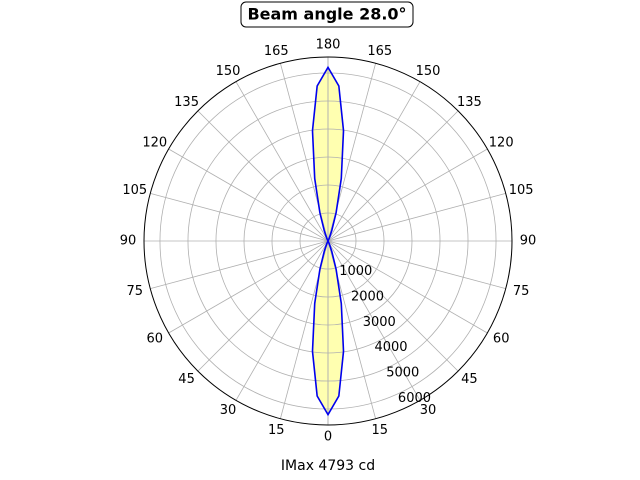 Image resolution: width=640 pixels, height=480 pixels. What do you see at coordinates (328, 466) in the screenshot?
I see `x-axis-label: IMax 4793 cd` at bounding box center [328, 466].